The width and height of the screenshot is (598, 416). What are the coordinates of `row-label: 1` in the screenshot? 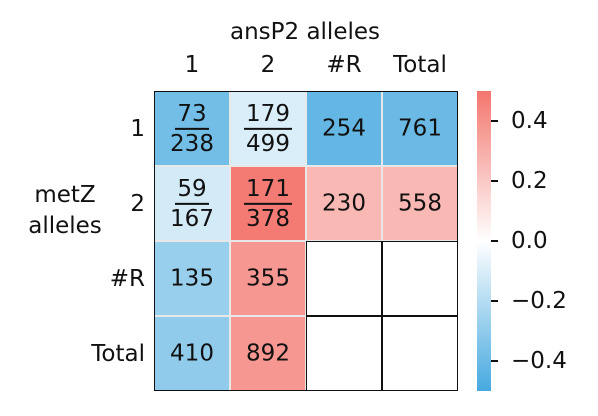 It's located at (137, 128).